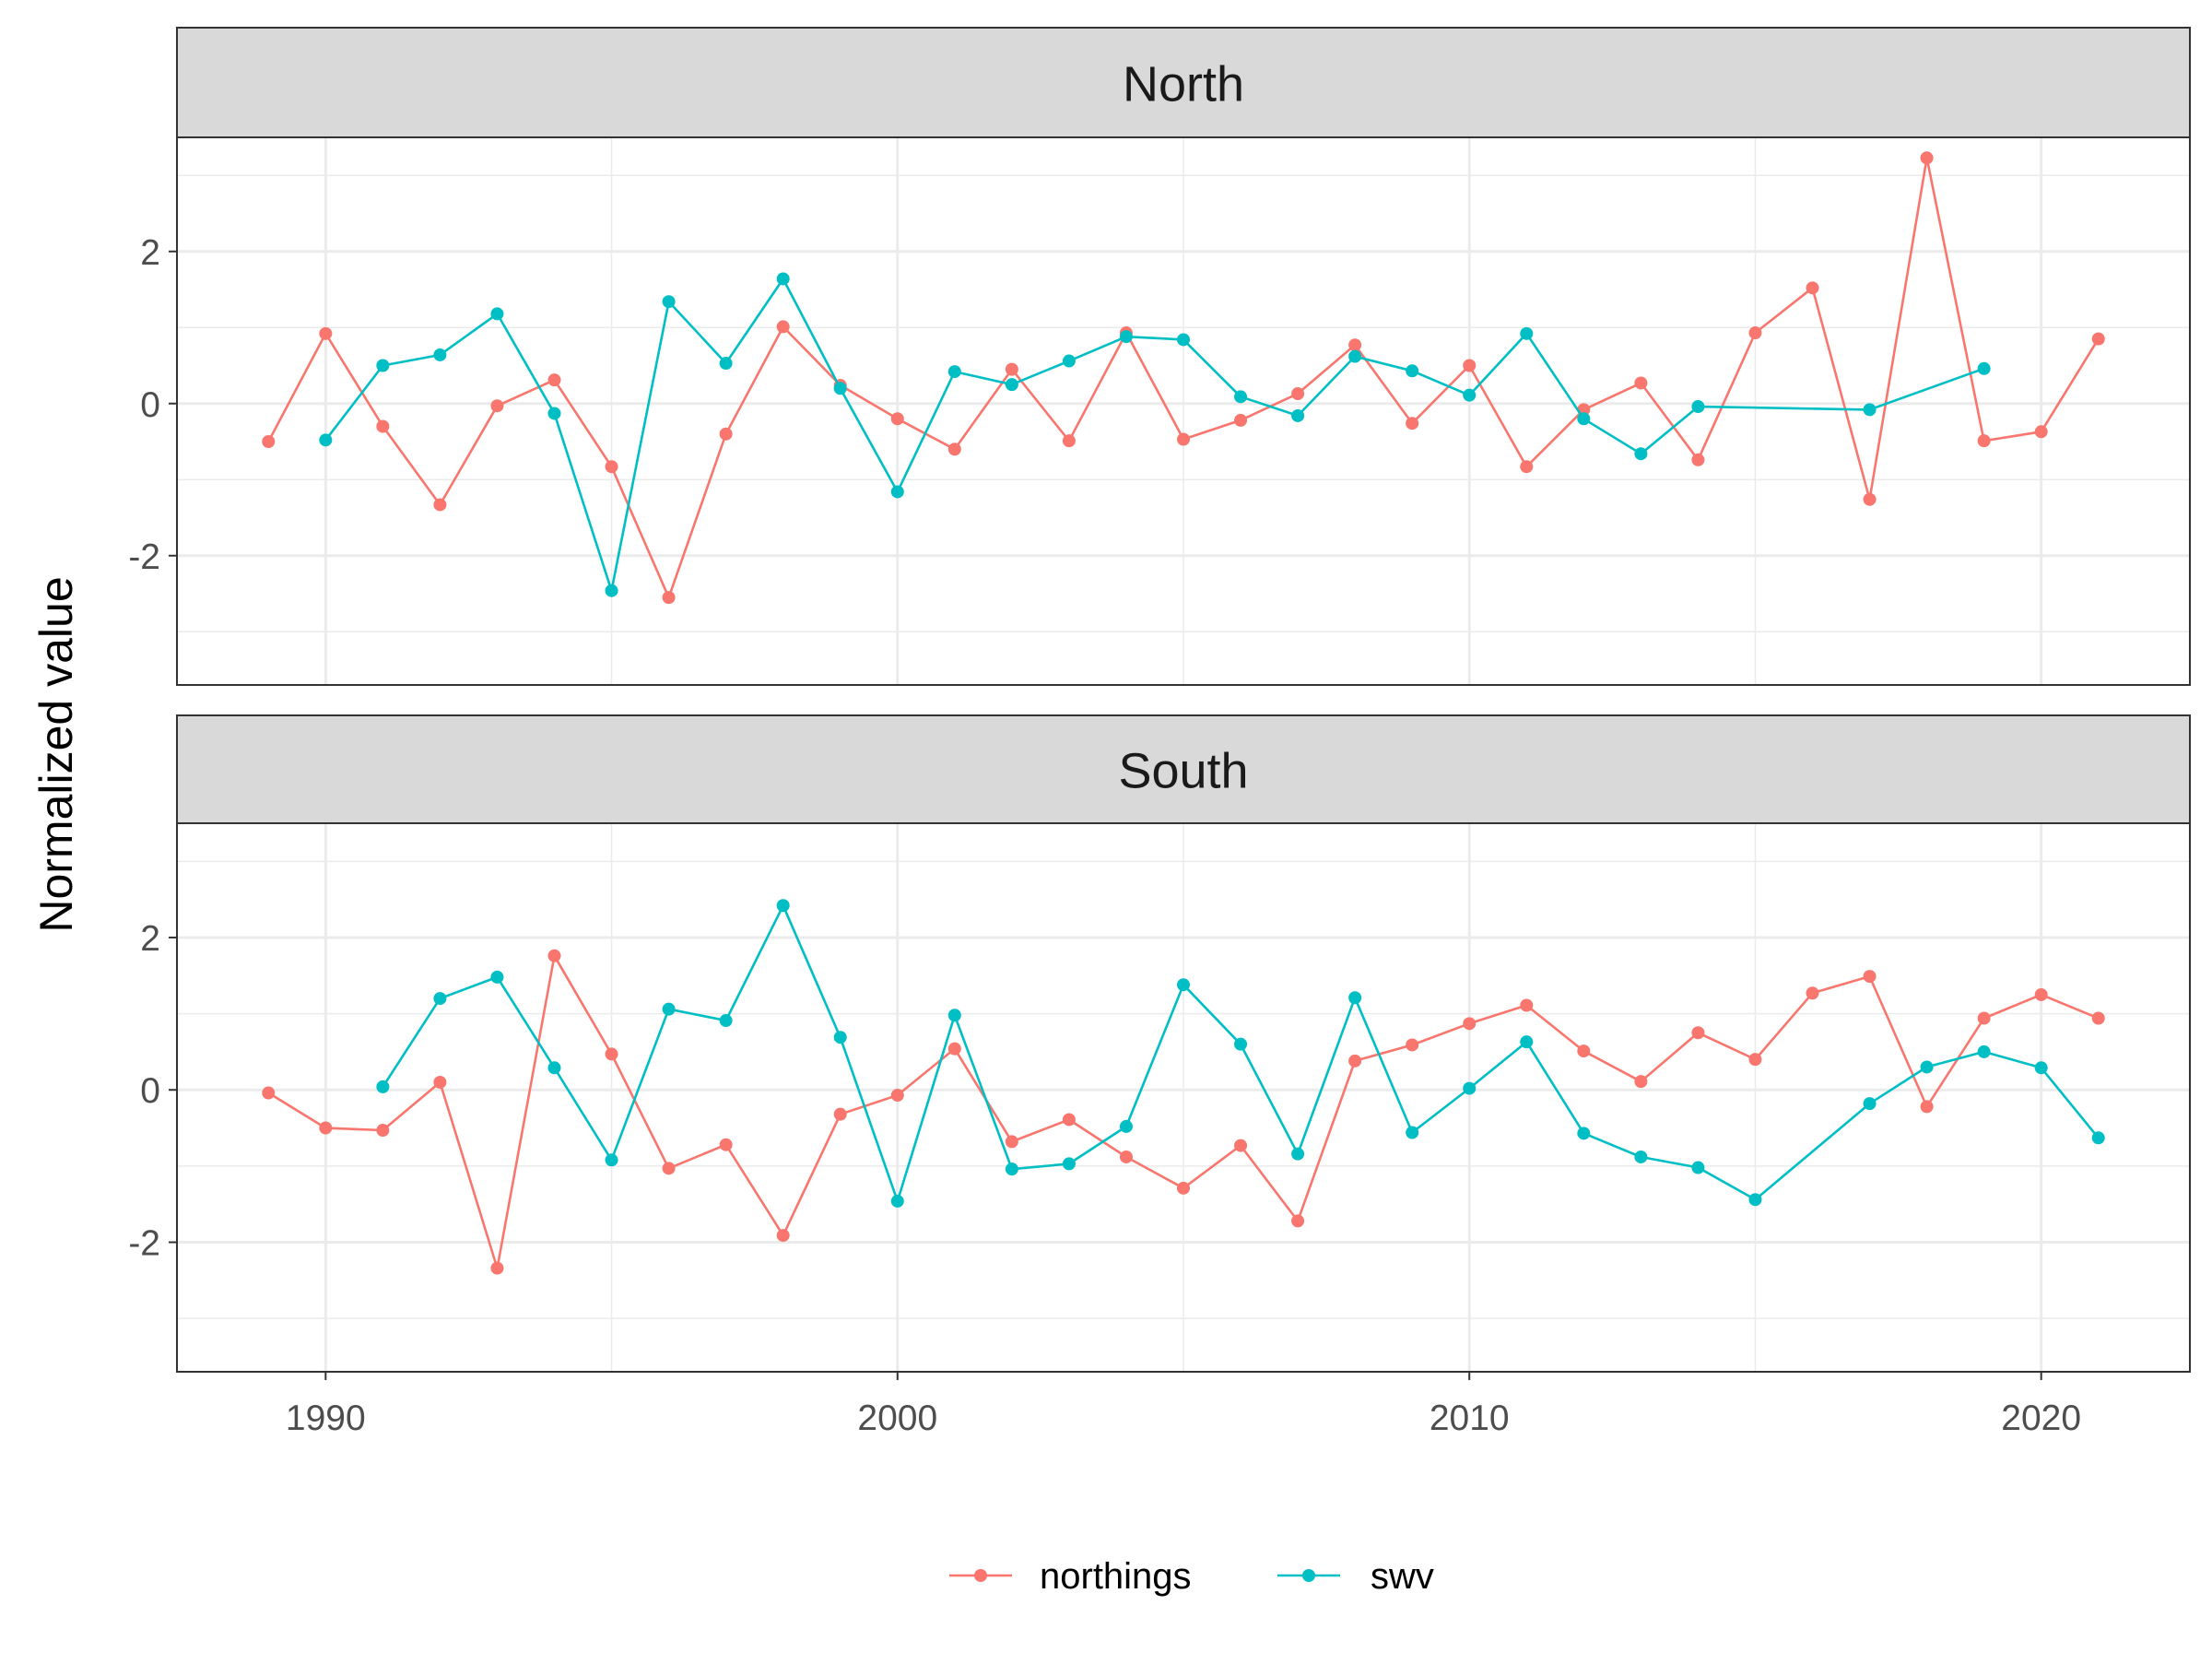 This screenshot has width=2212, height=1664. Describe the element at coordinates (1402, 1576) in the screenshot. I see `legend-label: swv` at that location.